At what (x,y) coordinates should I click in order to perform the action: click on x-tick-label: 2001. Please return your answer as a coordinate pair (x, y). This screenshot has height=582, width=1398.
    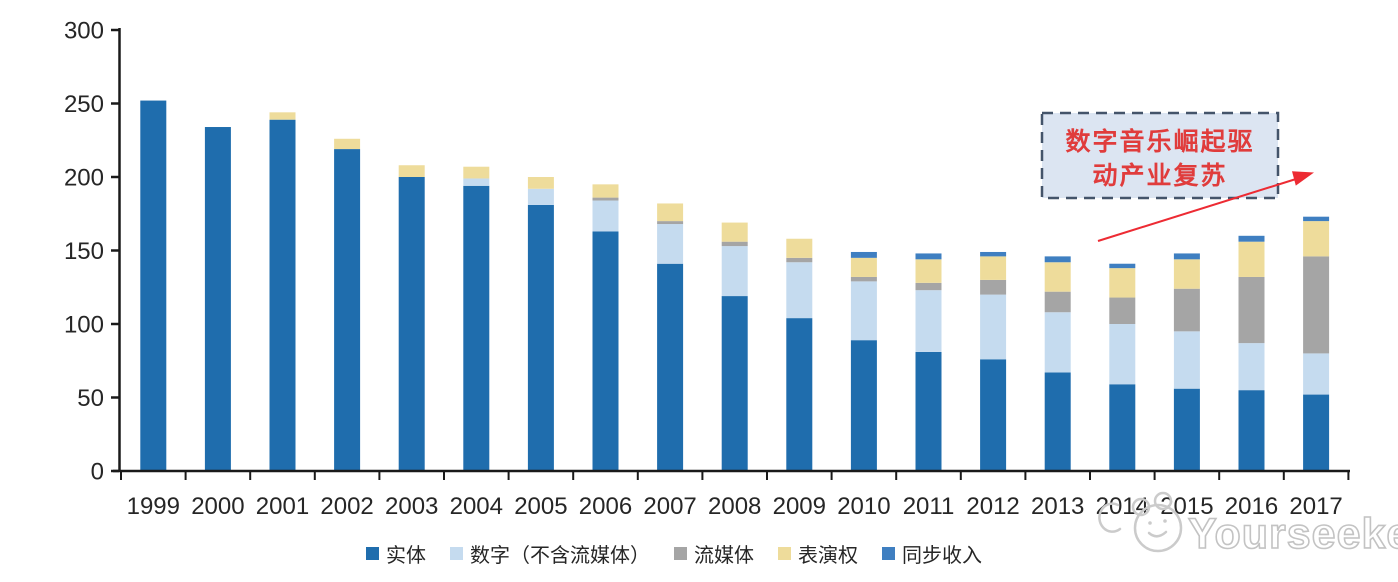
    Looking at the image, I should click on (282, 506).